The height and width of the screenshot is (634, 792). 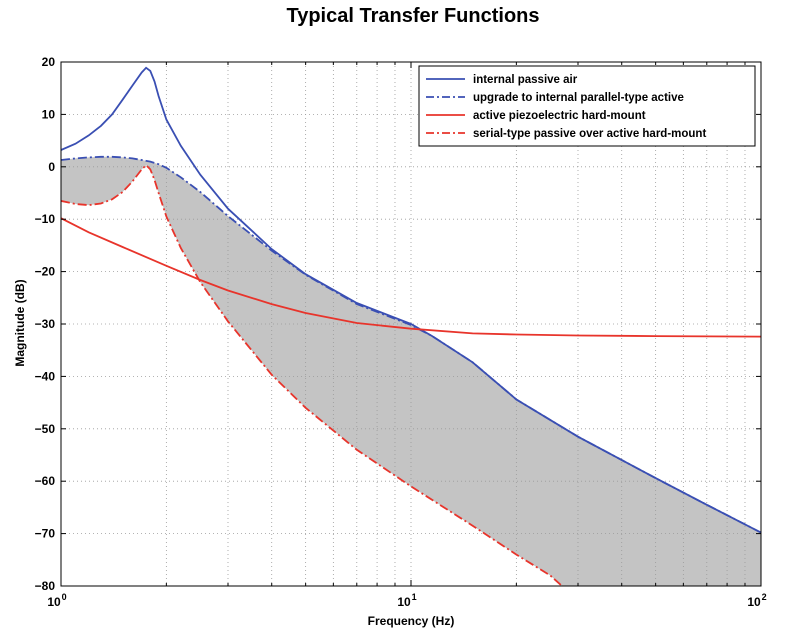 I want to click on x-axis-label: Frequency (Hz), so click(x=411, y=621).